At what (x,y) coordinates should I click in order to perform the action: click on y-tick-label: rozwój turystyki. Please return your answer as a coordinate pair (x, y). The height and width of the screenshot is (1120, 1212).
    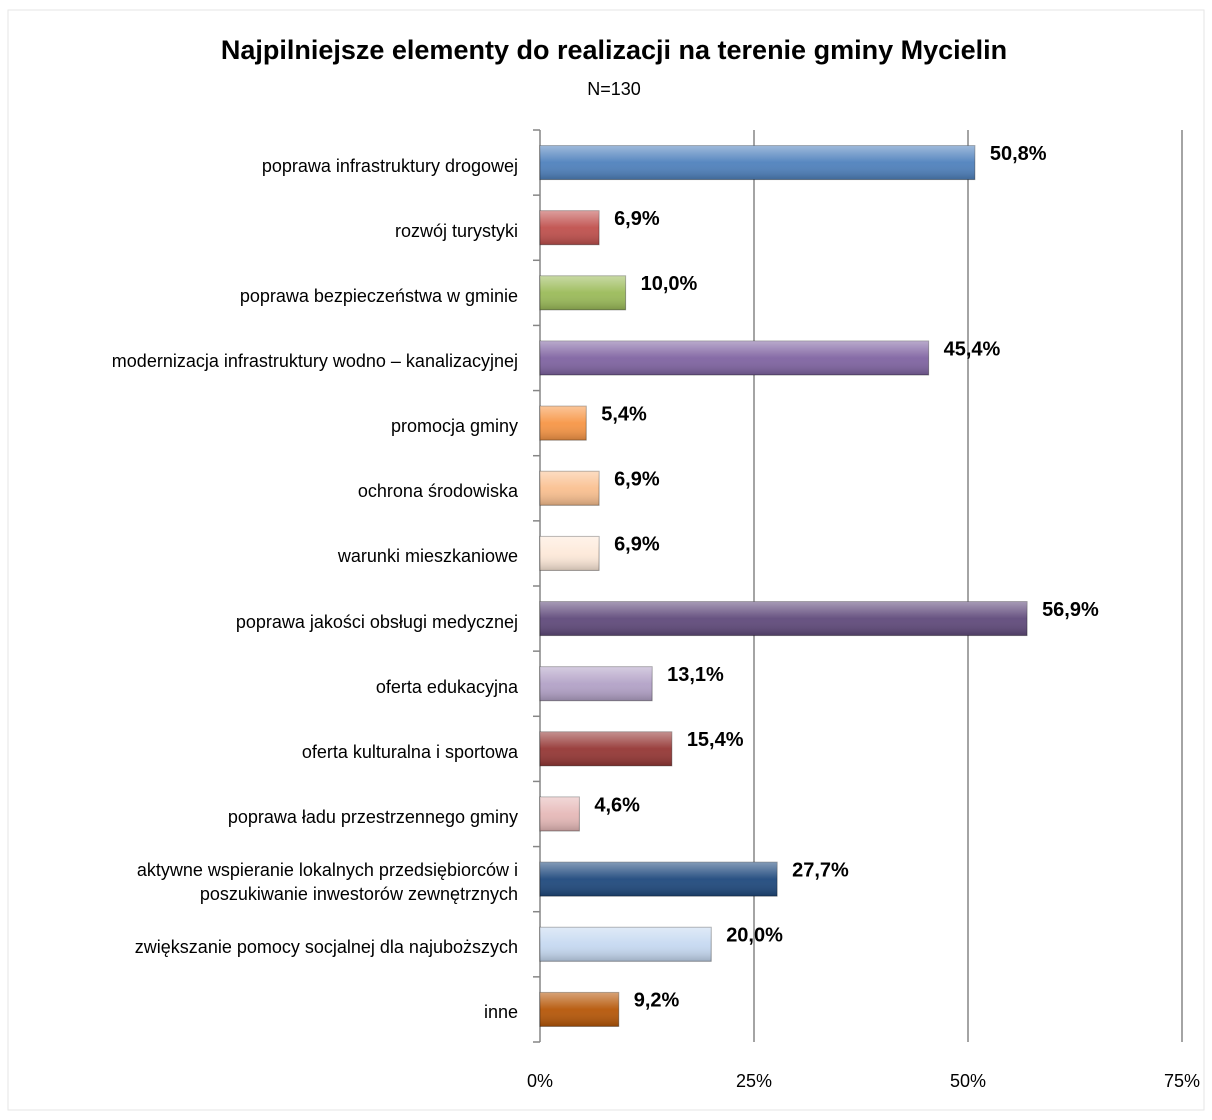
    Looking at the image, I should click on (456, 230).